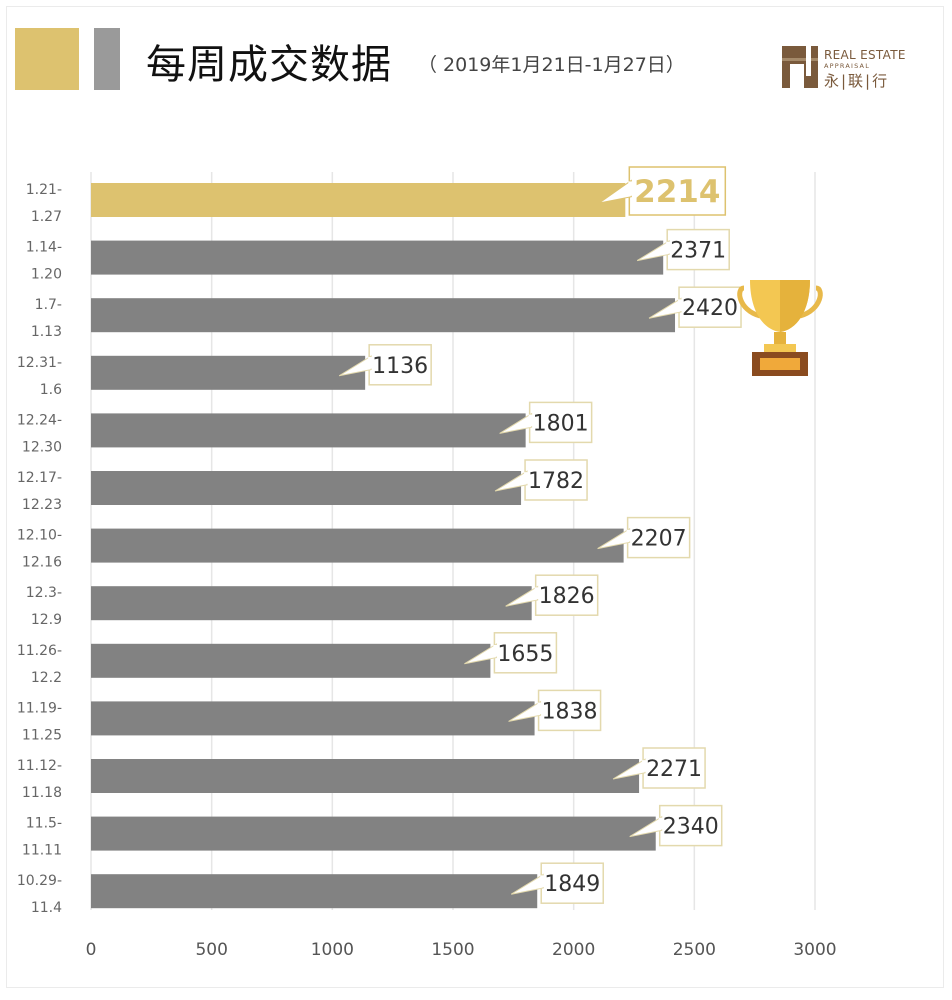  I want to click on category-label-start: 12.10-, so click(39, 536).